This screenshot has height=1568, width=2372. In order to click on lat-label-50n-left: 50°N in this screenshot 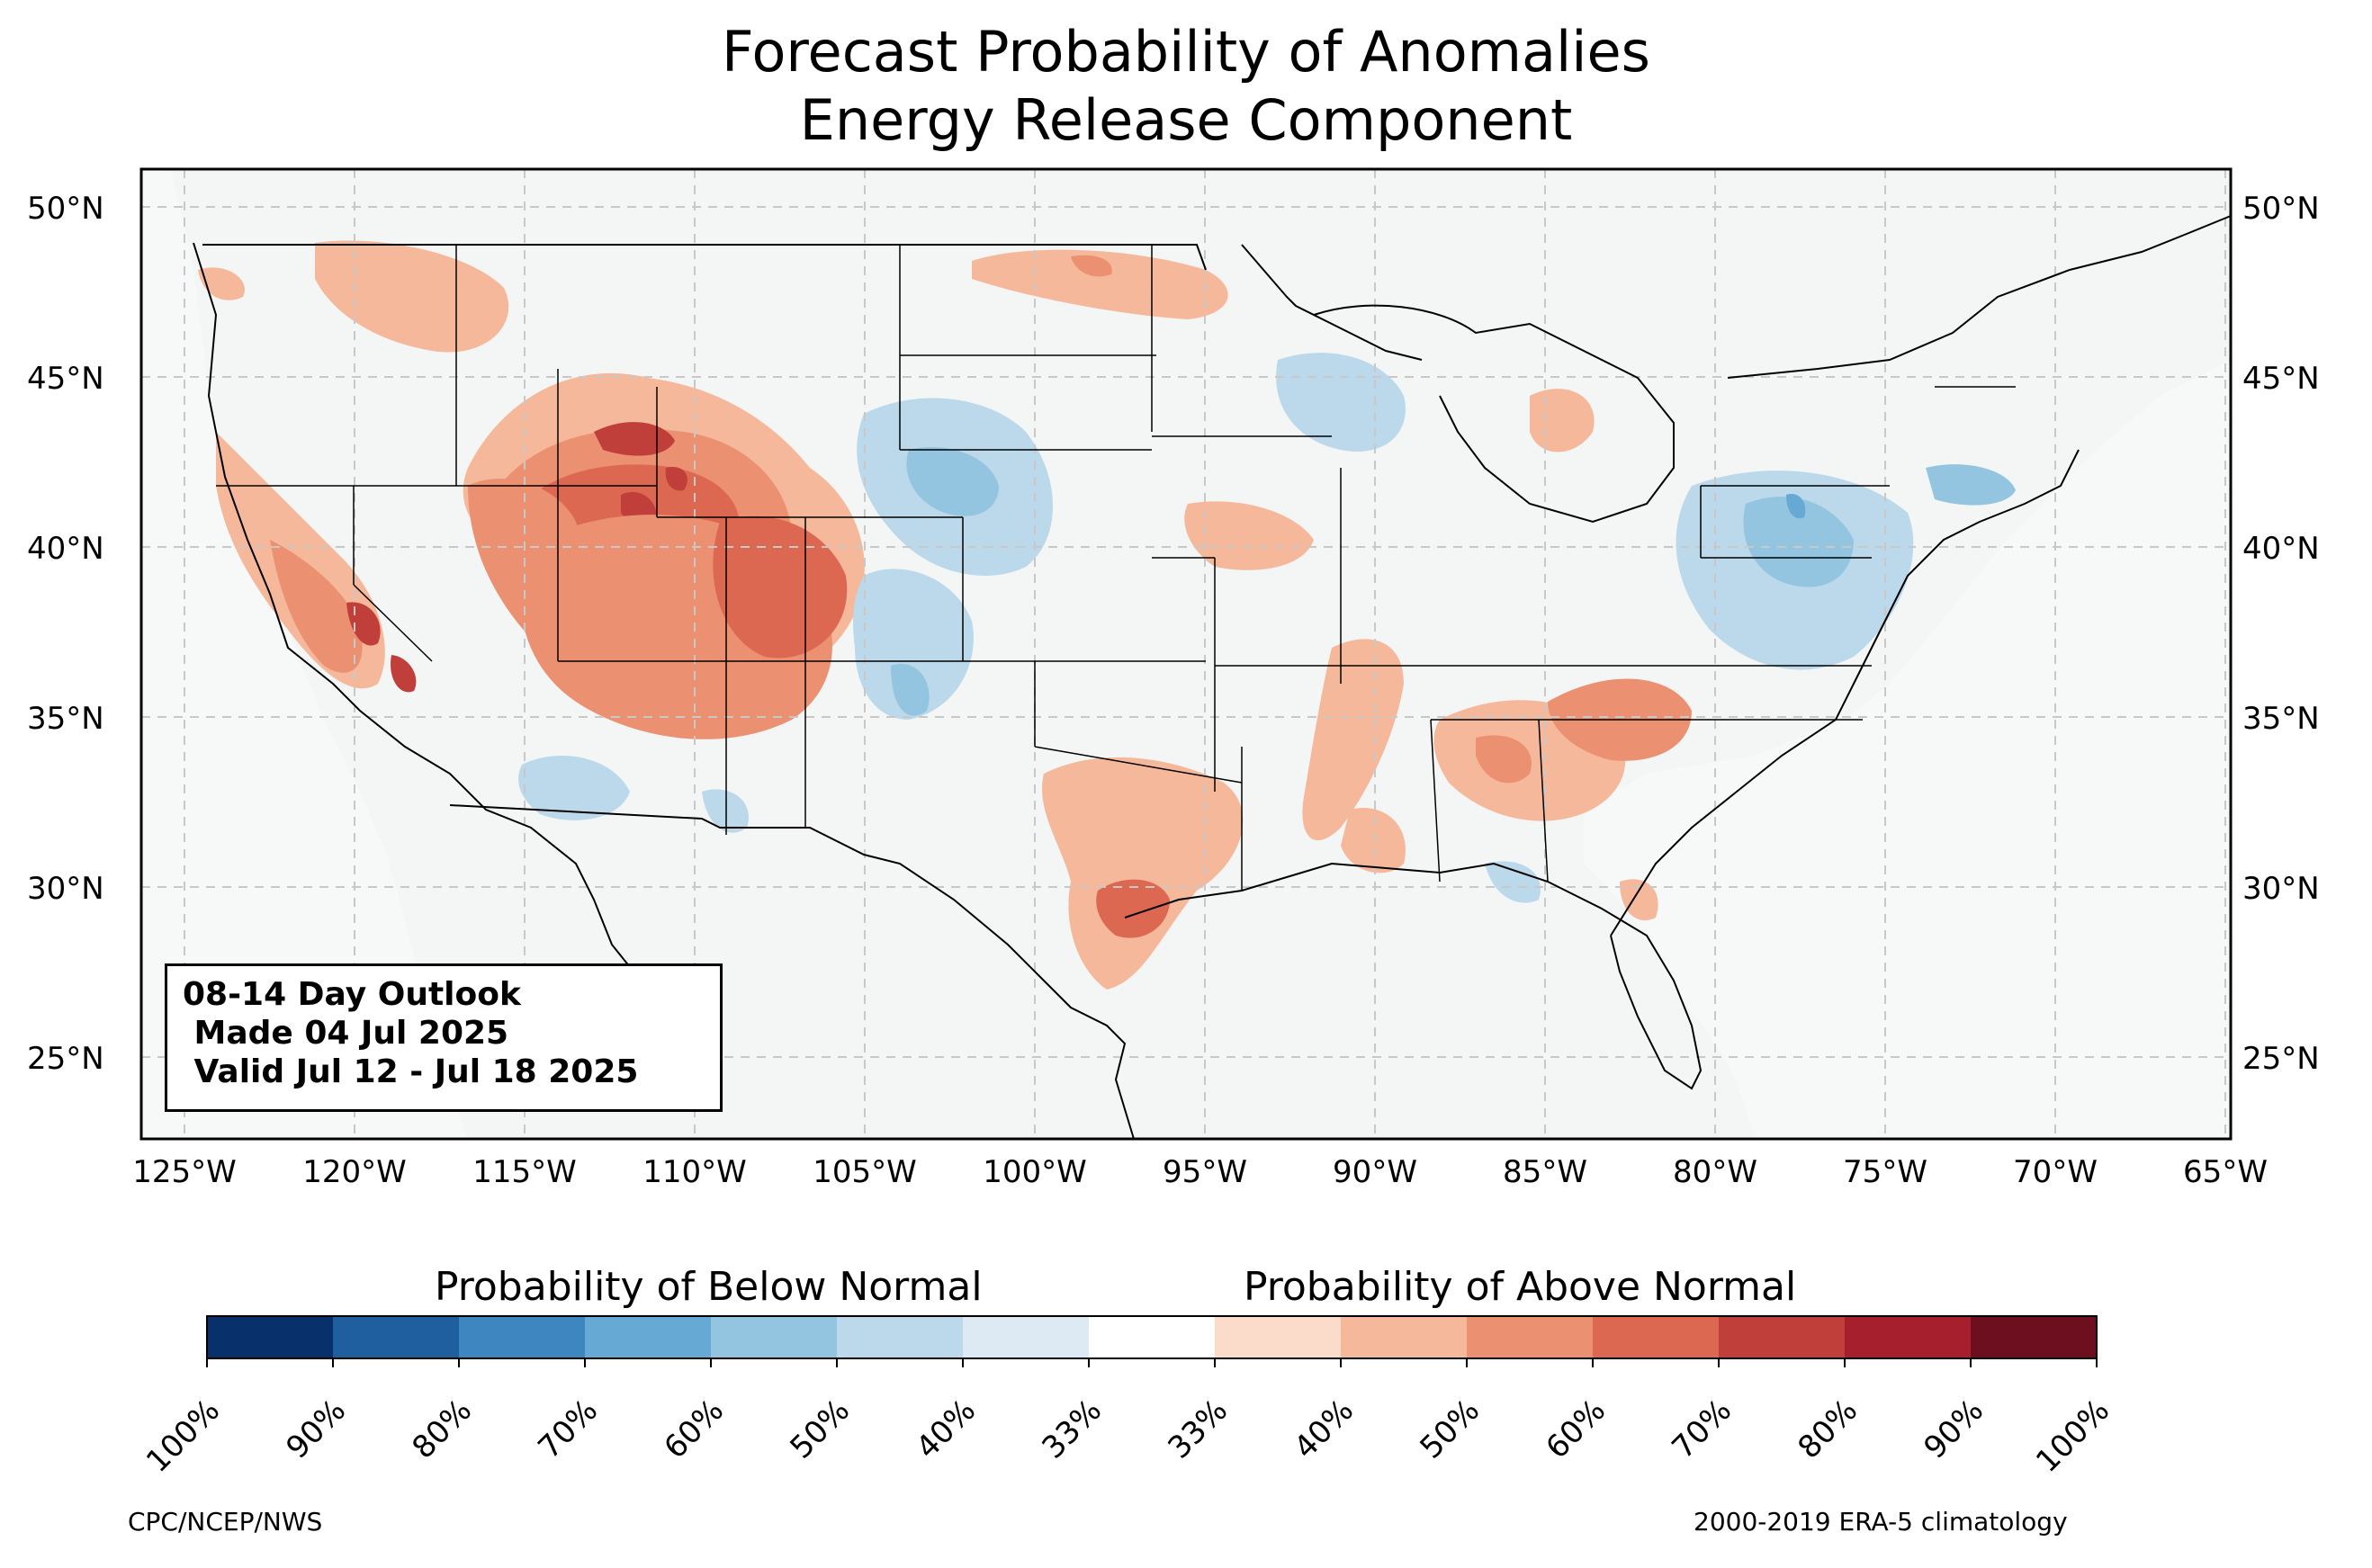, I will do `click(65, 209)`.